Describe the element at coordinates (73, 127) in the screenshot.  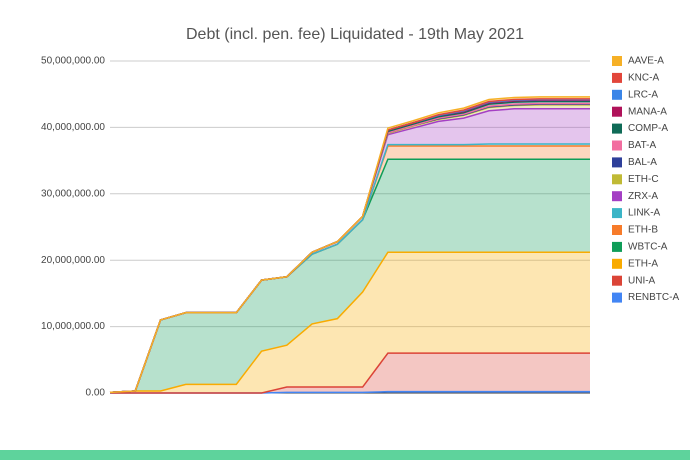
I see `y-tick-label: 40,000,000.00` at that location.